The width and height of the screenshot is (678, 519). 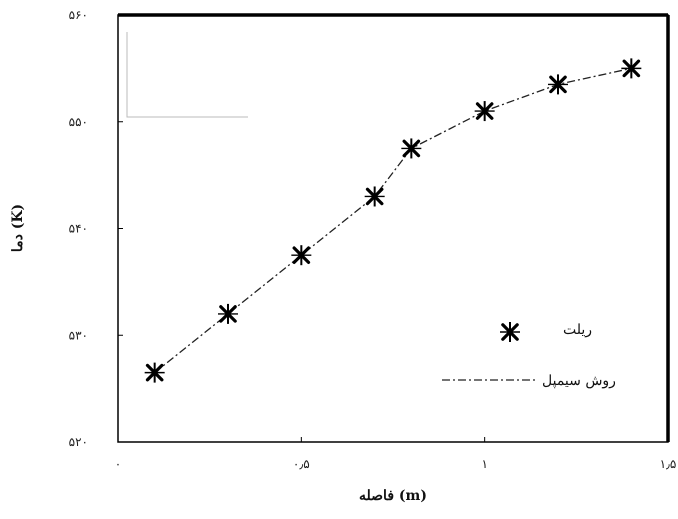 What do you see at coordinates (78, 335) in the screenshot?
I see `y-tick-label: ۵۳۰` at bounding box center [78, 335].